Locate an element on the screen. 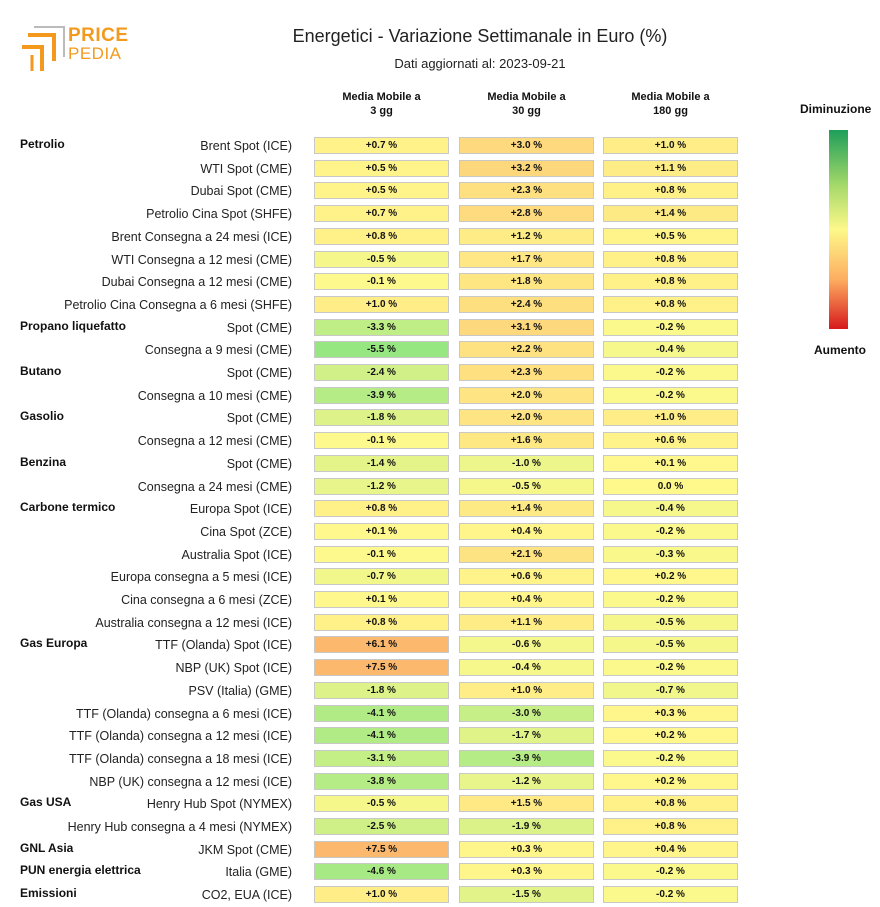  heatmap-cell: +0.5 % is located at coordinates (381, 191).